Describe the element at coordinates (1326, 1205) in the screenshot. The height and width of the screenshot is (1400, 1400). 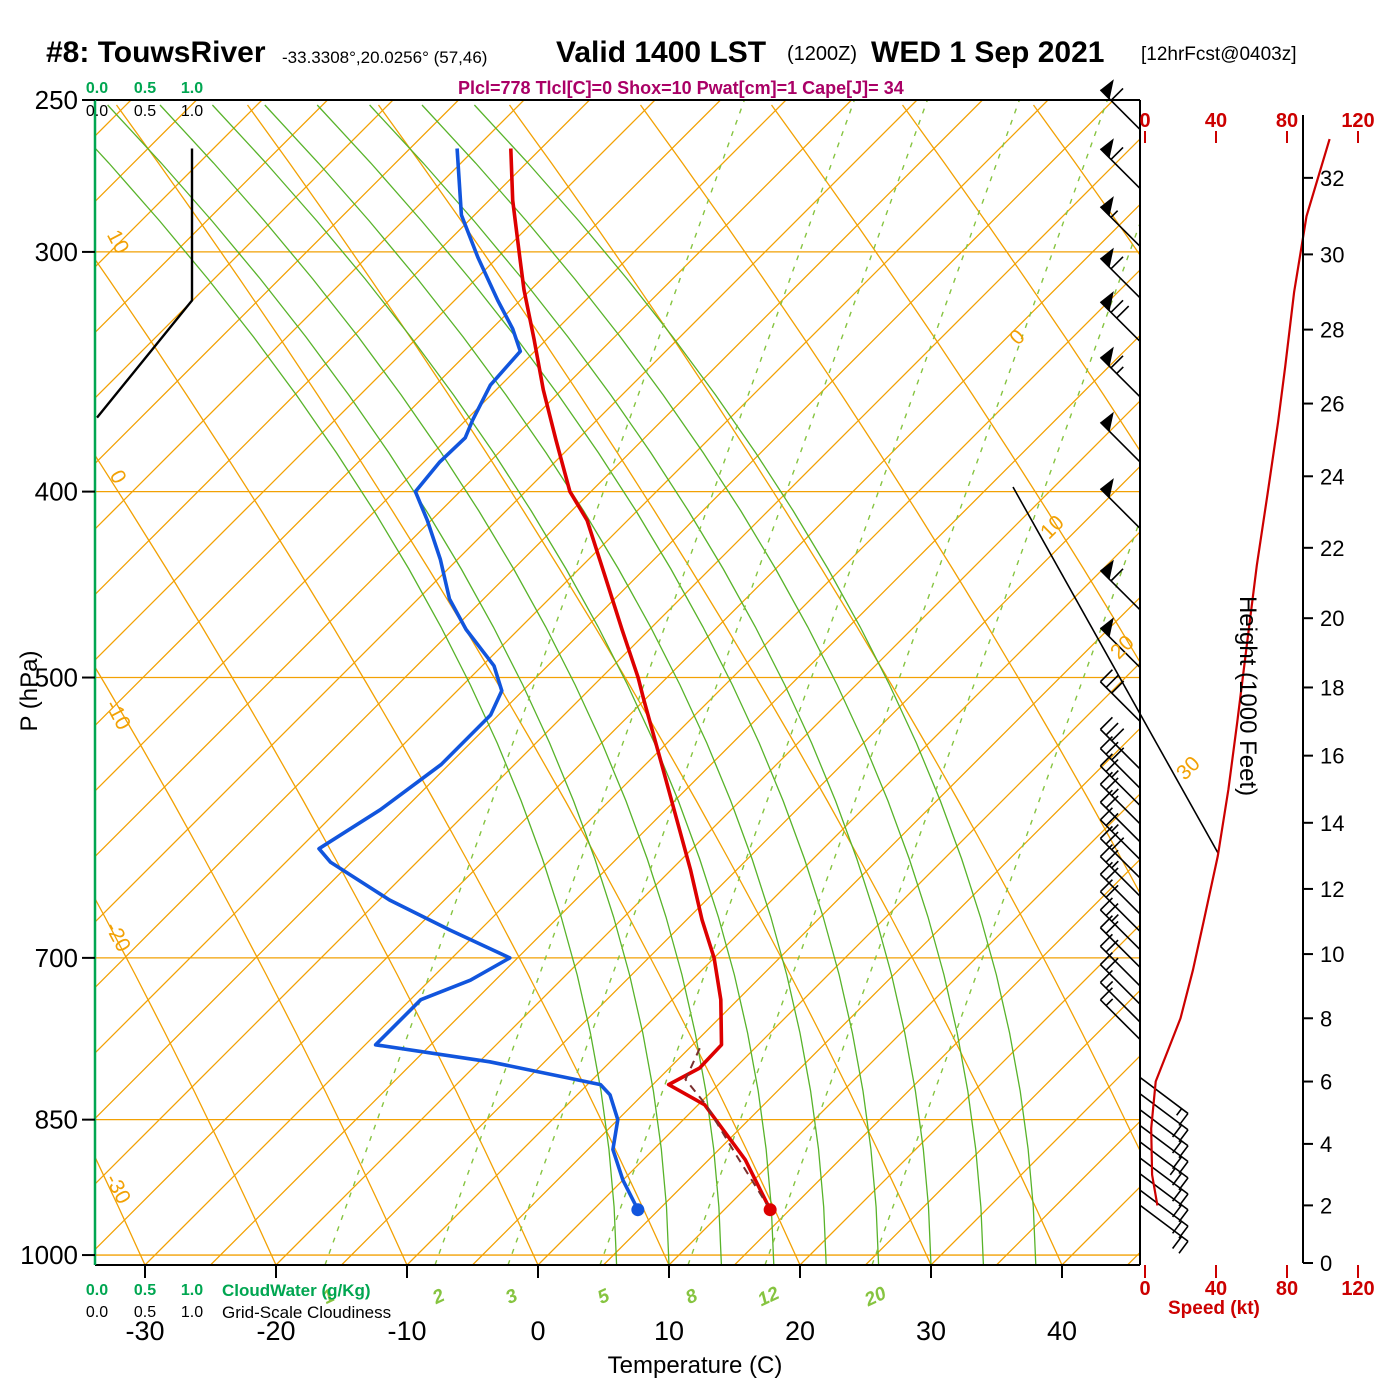
I see `height-tick-label: 2` at that location.